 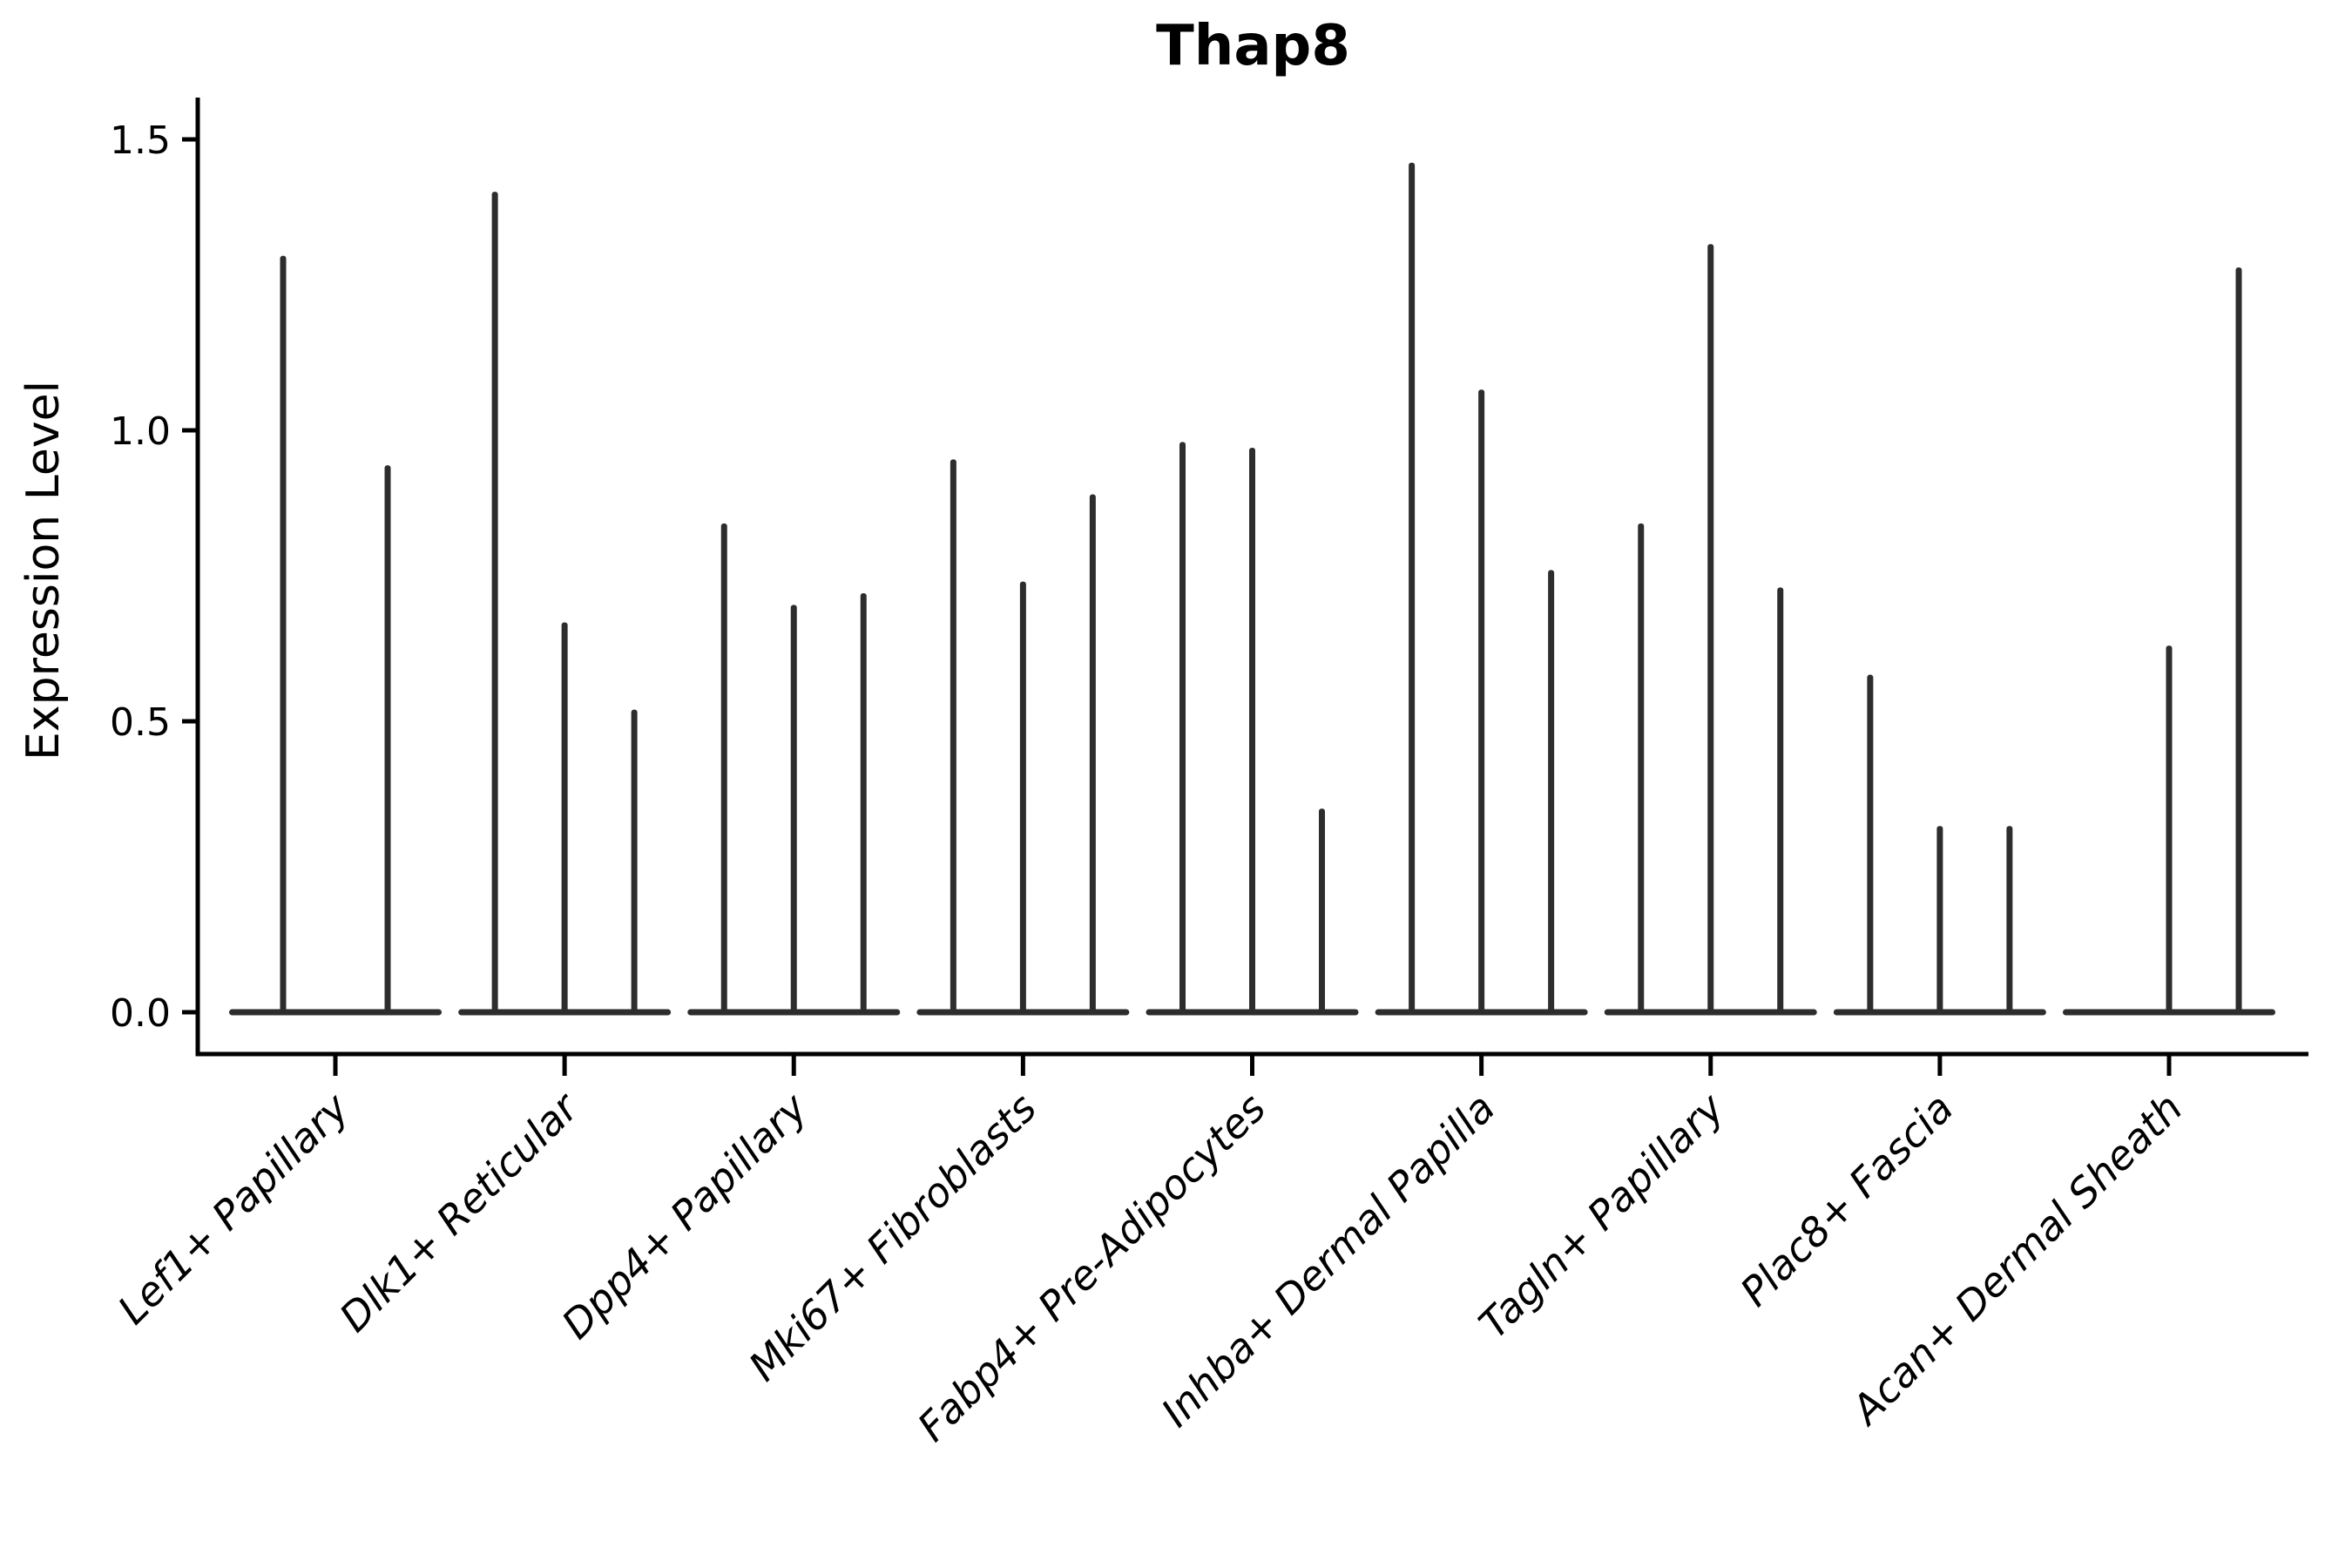 What do you see at coordinates (140, 722) in the screenshot?
I see `y-tick-label: 0.5` at bounding box center [140, 722].